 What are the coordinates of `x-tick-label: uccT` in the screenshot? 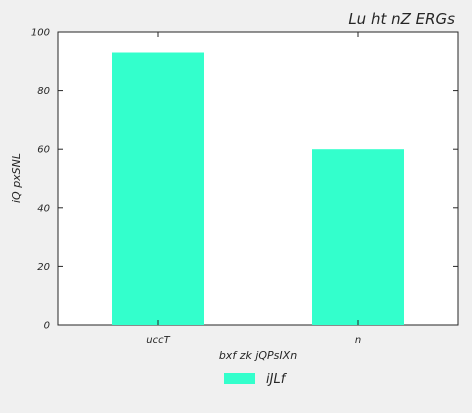 It's located at (158, 340).